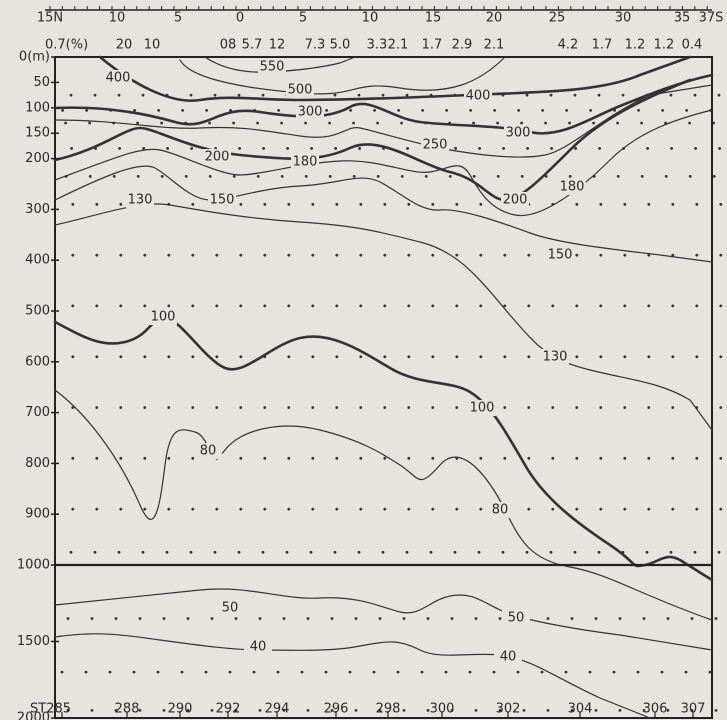 This screenshot has width=727, height=720. What do you see at coordinates (508, 709) in the screenshot?
I see `station-label: 302` at bounding box center [508, 709].